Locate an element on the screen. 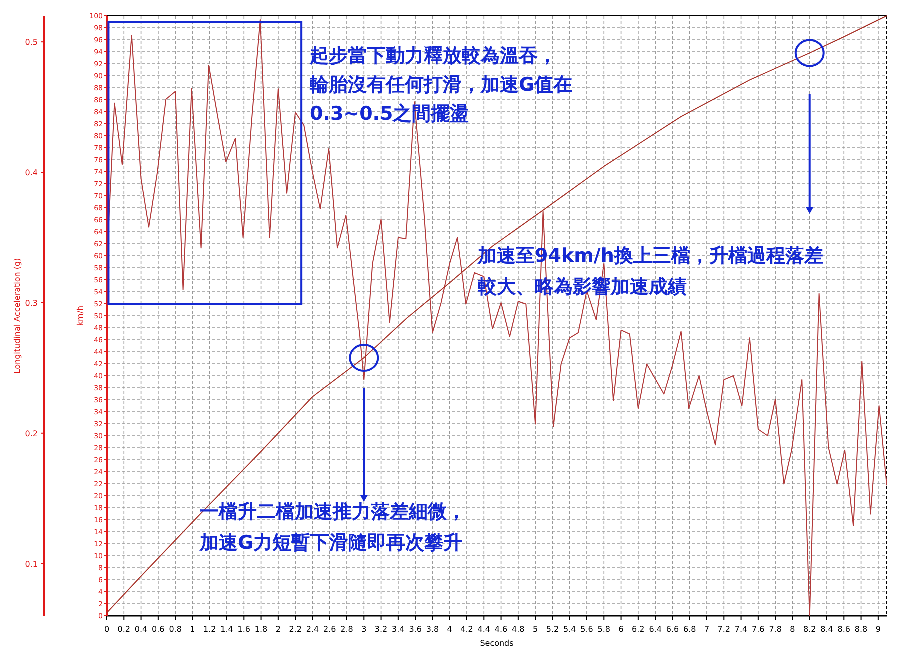  x-tick-label: 3.4 is located at coordinates (398, 629).